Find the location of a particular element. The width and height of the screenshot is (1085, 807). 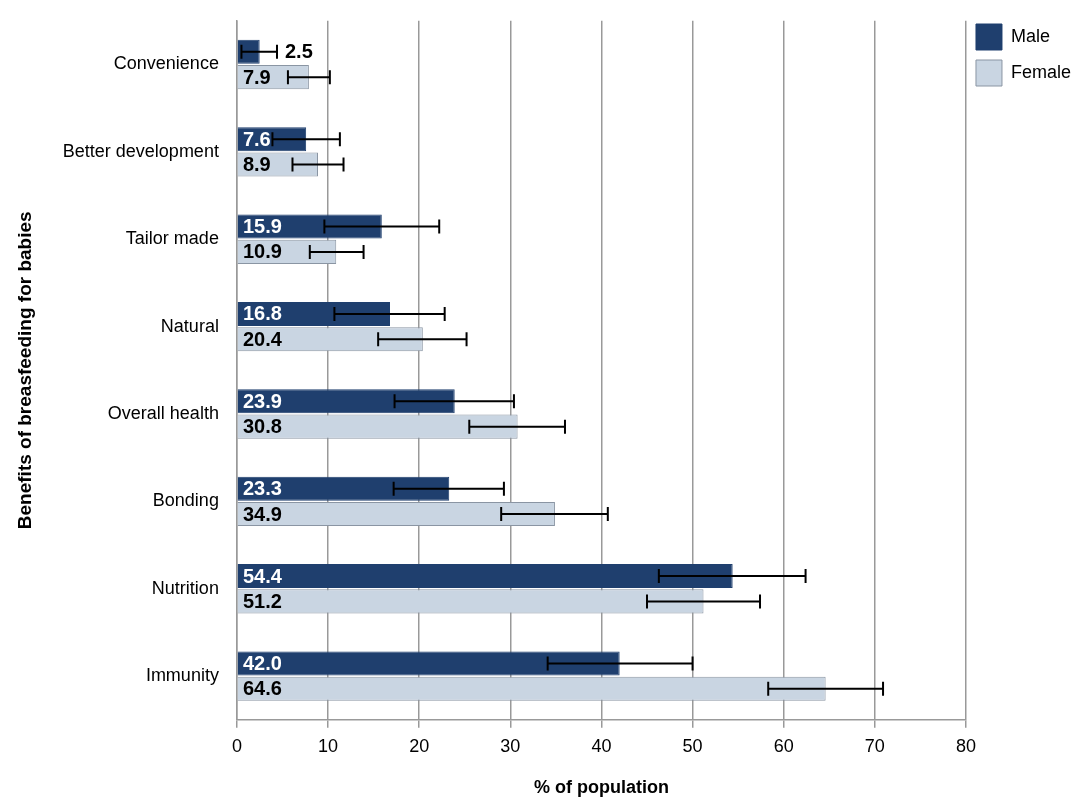

data-label: 30.8 is located at coordinates (262, 426).